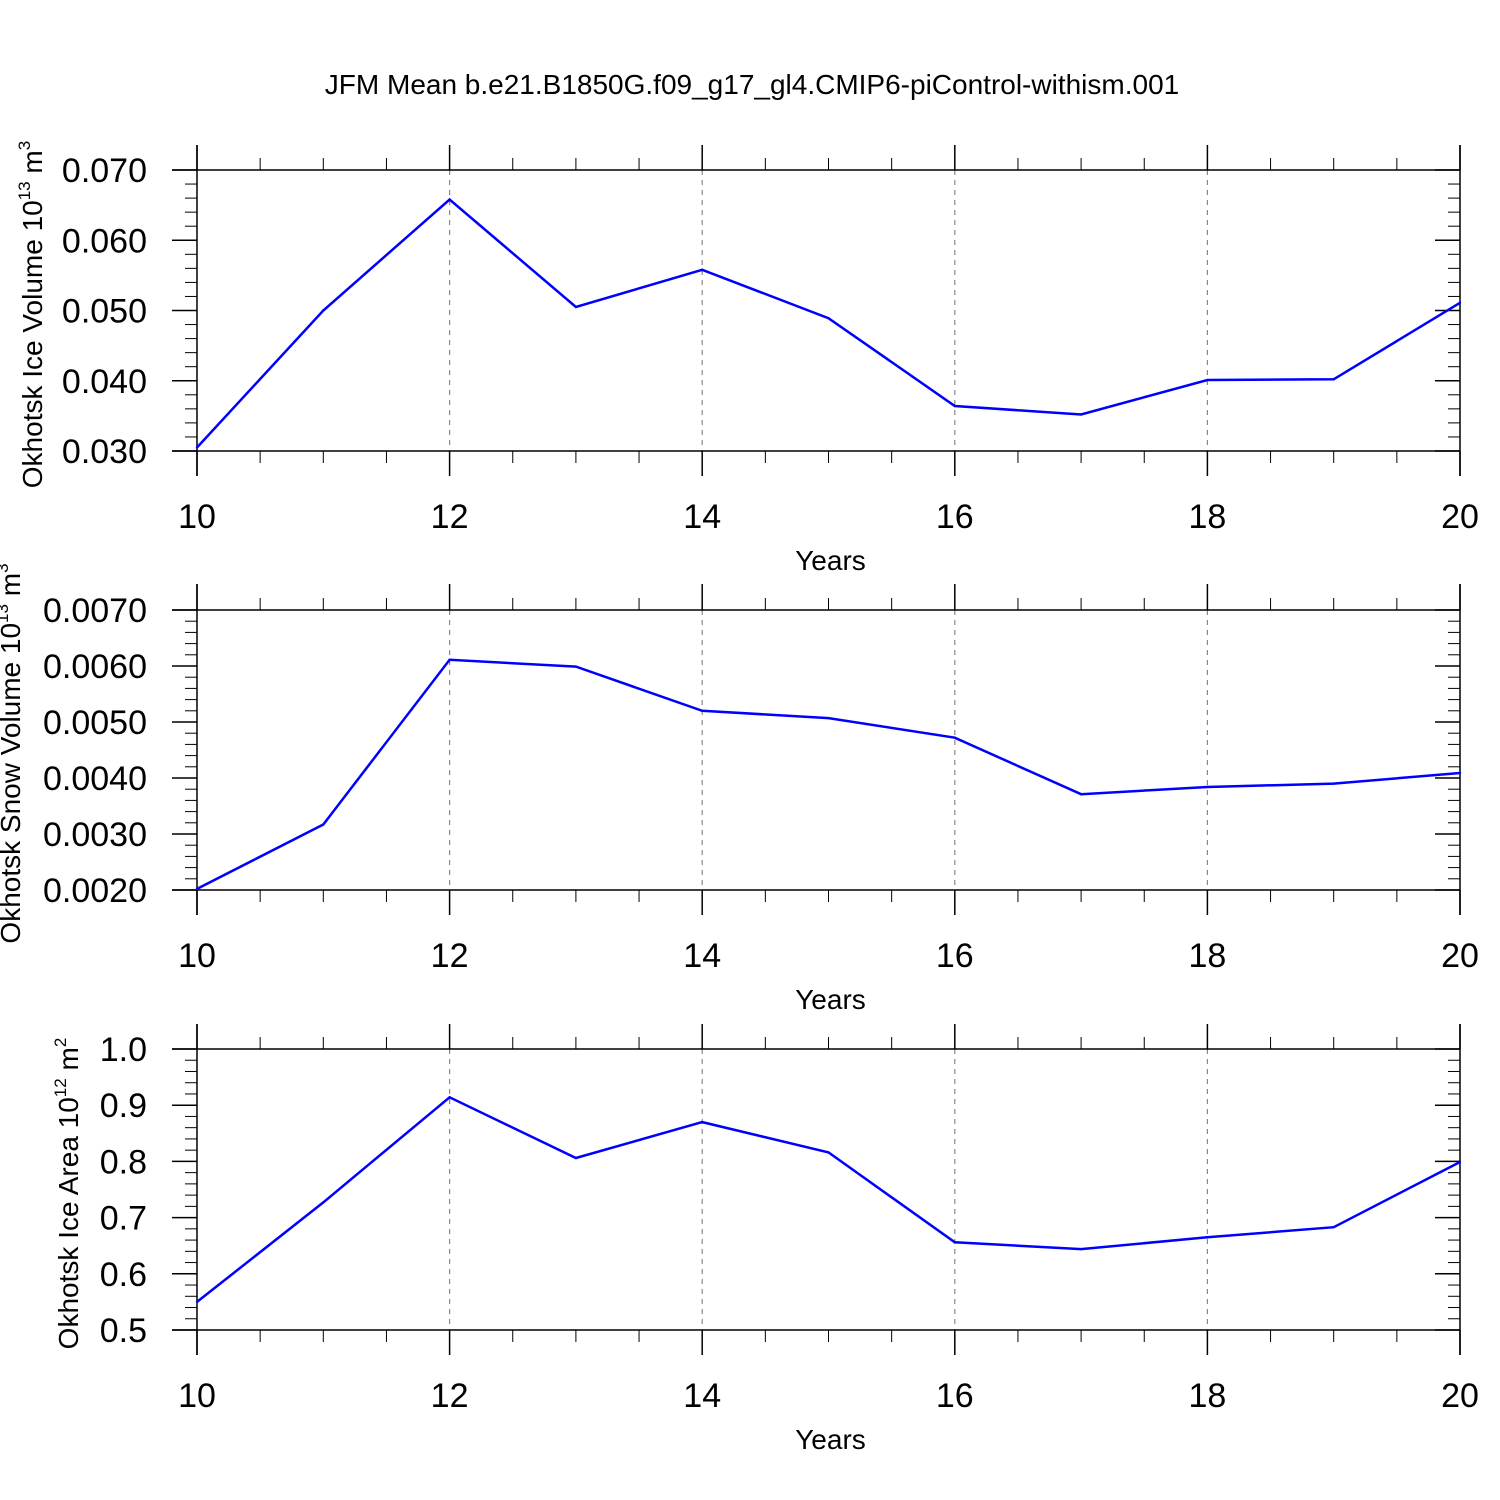 The height and width of the screenshot is (1500, 1500). Describe the element at coordinates (104, 241) in the screenshot. I see `y-tick-label: 0.060` at that location.